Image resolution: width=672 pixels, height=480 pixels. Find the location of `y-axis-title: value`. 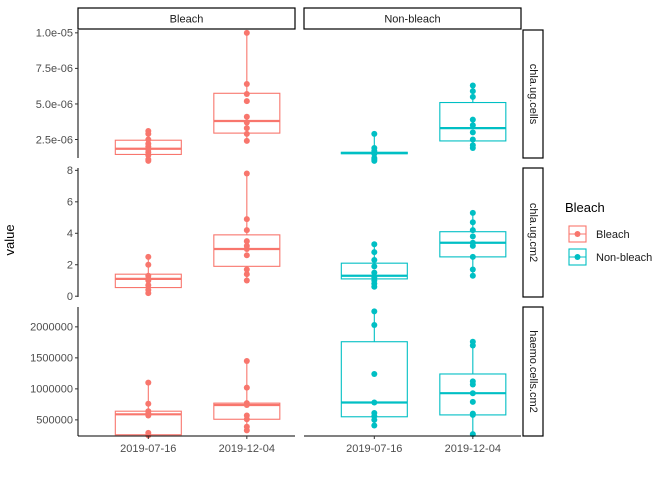

y-axis-title: value is located at coordinates (9, 239).